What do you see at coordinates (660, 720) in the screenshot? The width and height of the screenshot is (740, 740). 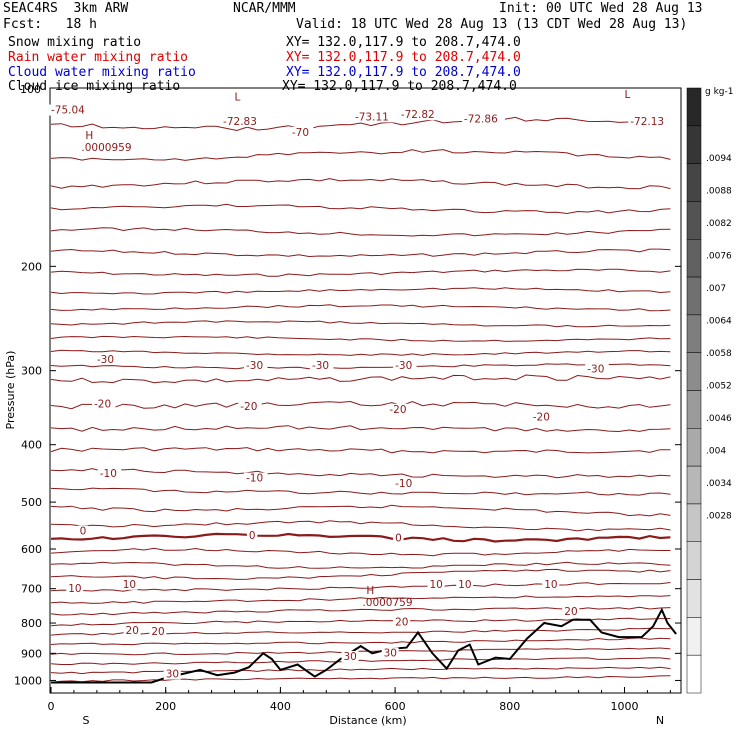 I see `x-end-right: N` at bounding box center [660, 720].